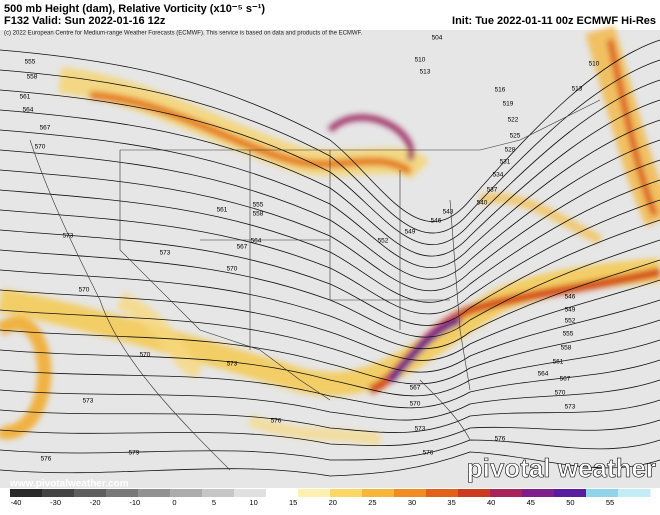 The image size is (660, 515). What do you see at coordinates (174, 502) in the screenshot?
I see `colorbar-label: 0` at bounding box center [174, 502].